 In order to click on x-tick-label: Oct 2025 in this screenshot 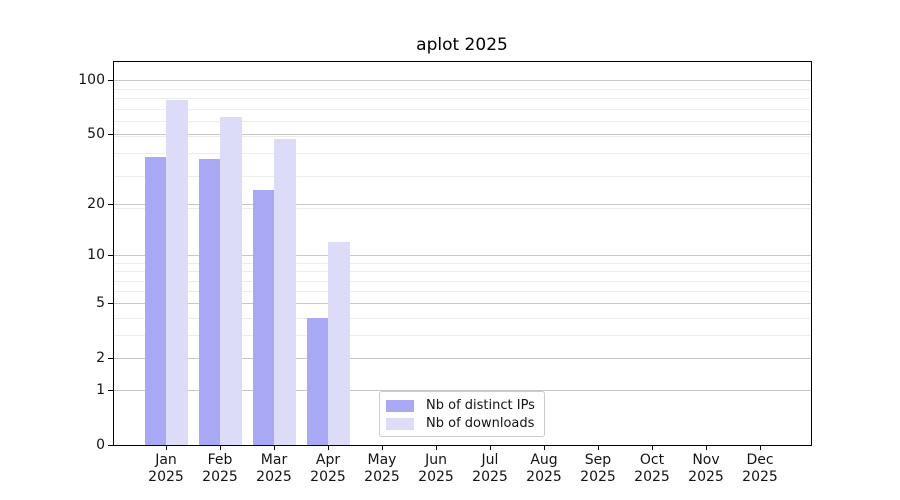, I will do `click(652, 469)`.